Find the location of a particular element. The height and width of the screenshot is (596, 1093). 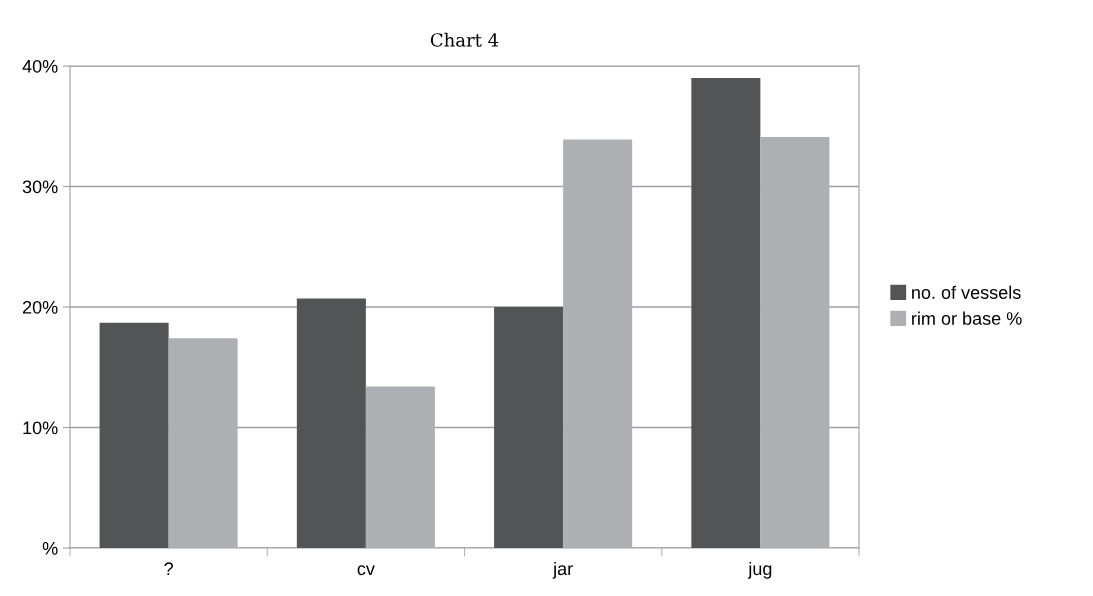

y-tick-label: 40% is located at coordinates (40, 66).